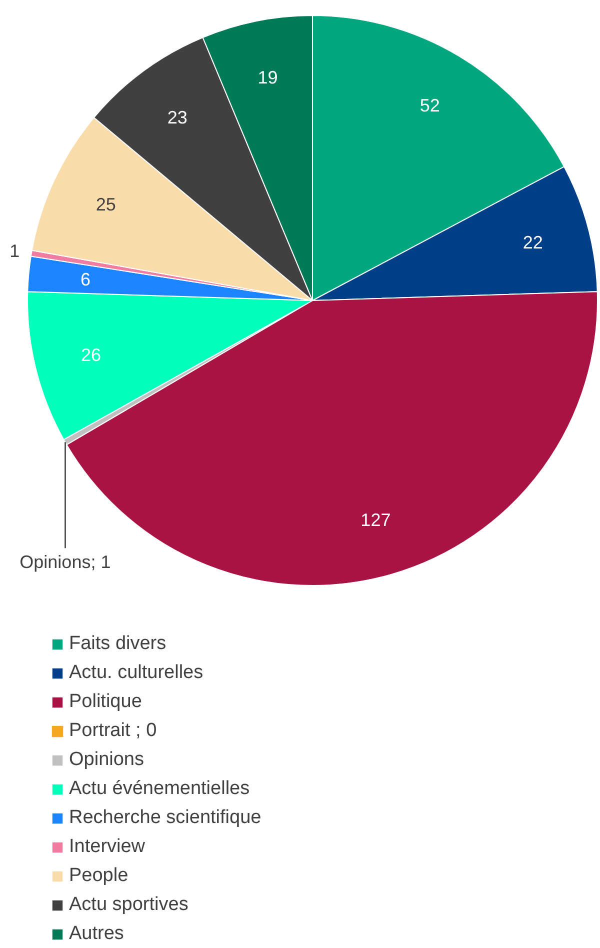  Describe the element at coordinates (85, 280) in the screenshot. I see `data-label: 6` at that location.